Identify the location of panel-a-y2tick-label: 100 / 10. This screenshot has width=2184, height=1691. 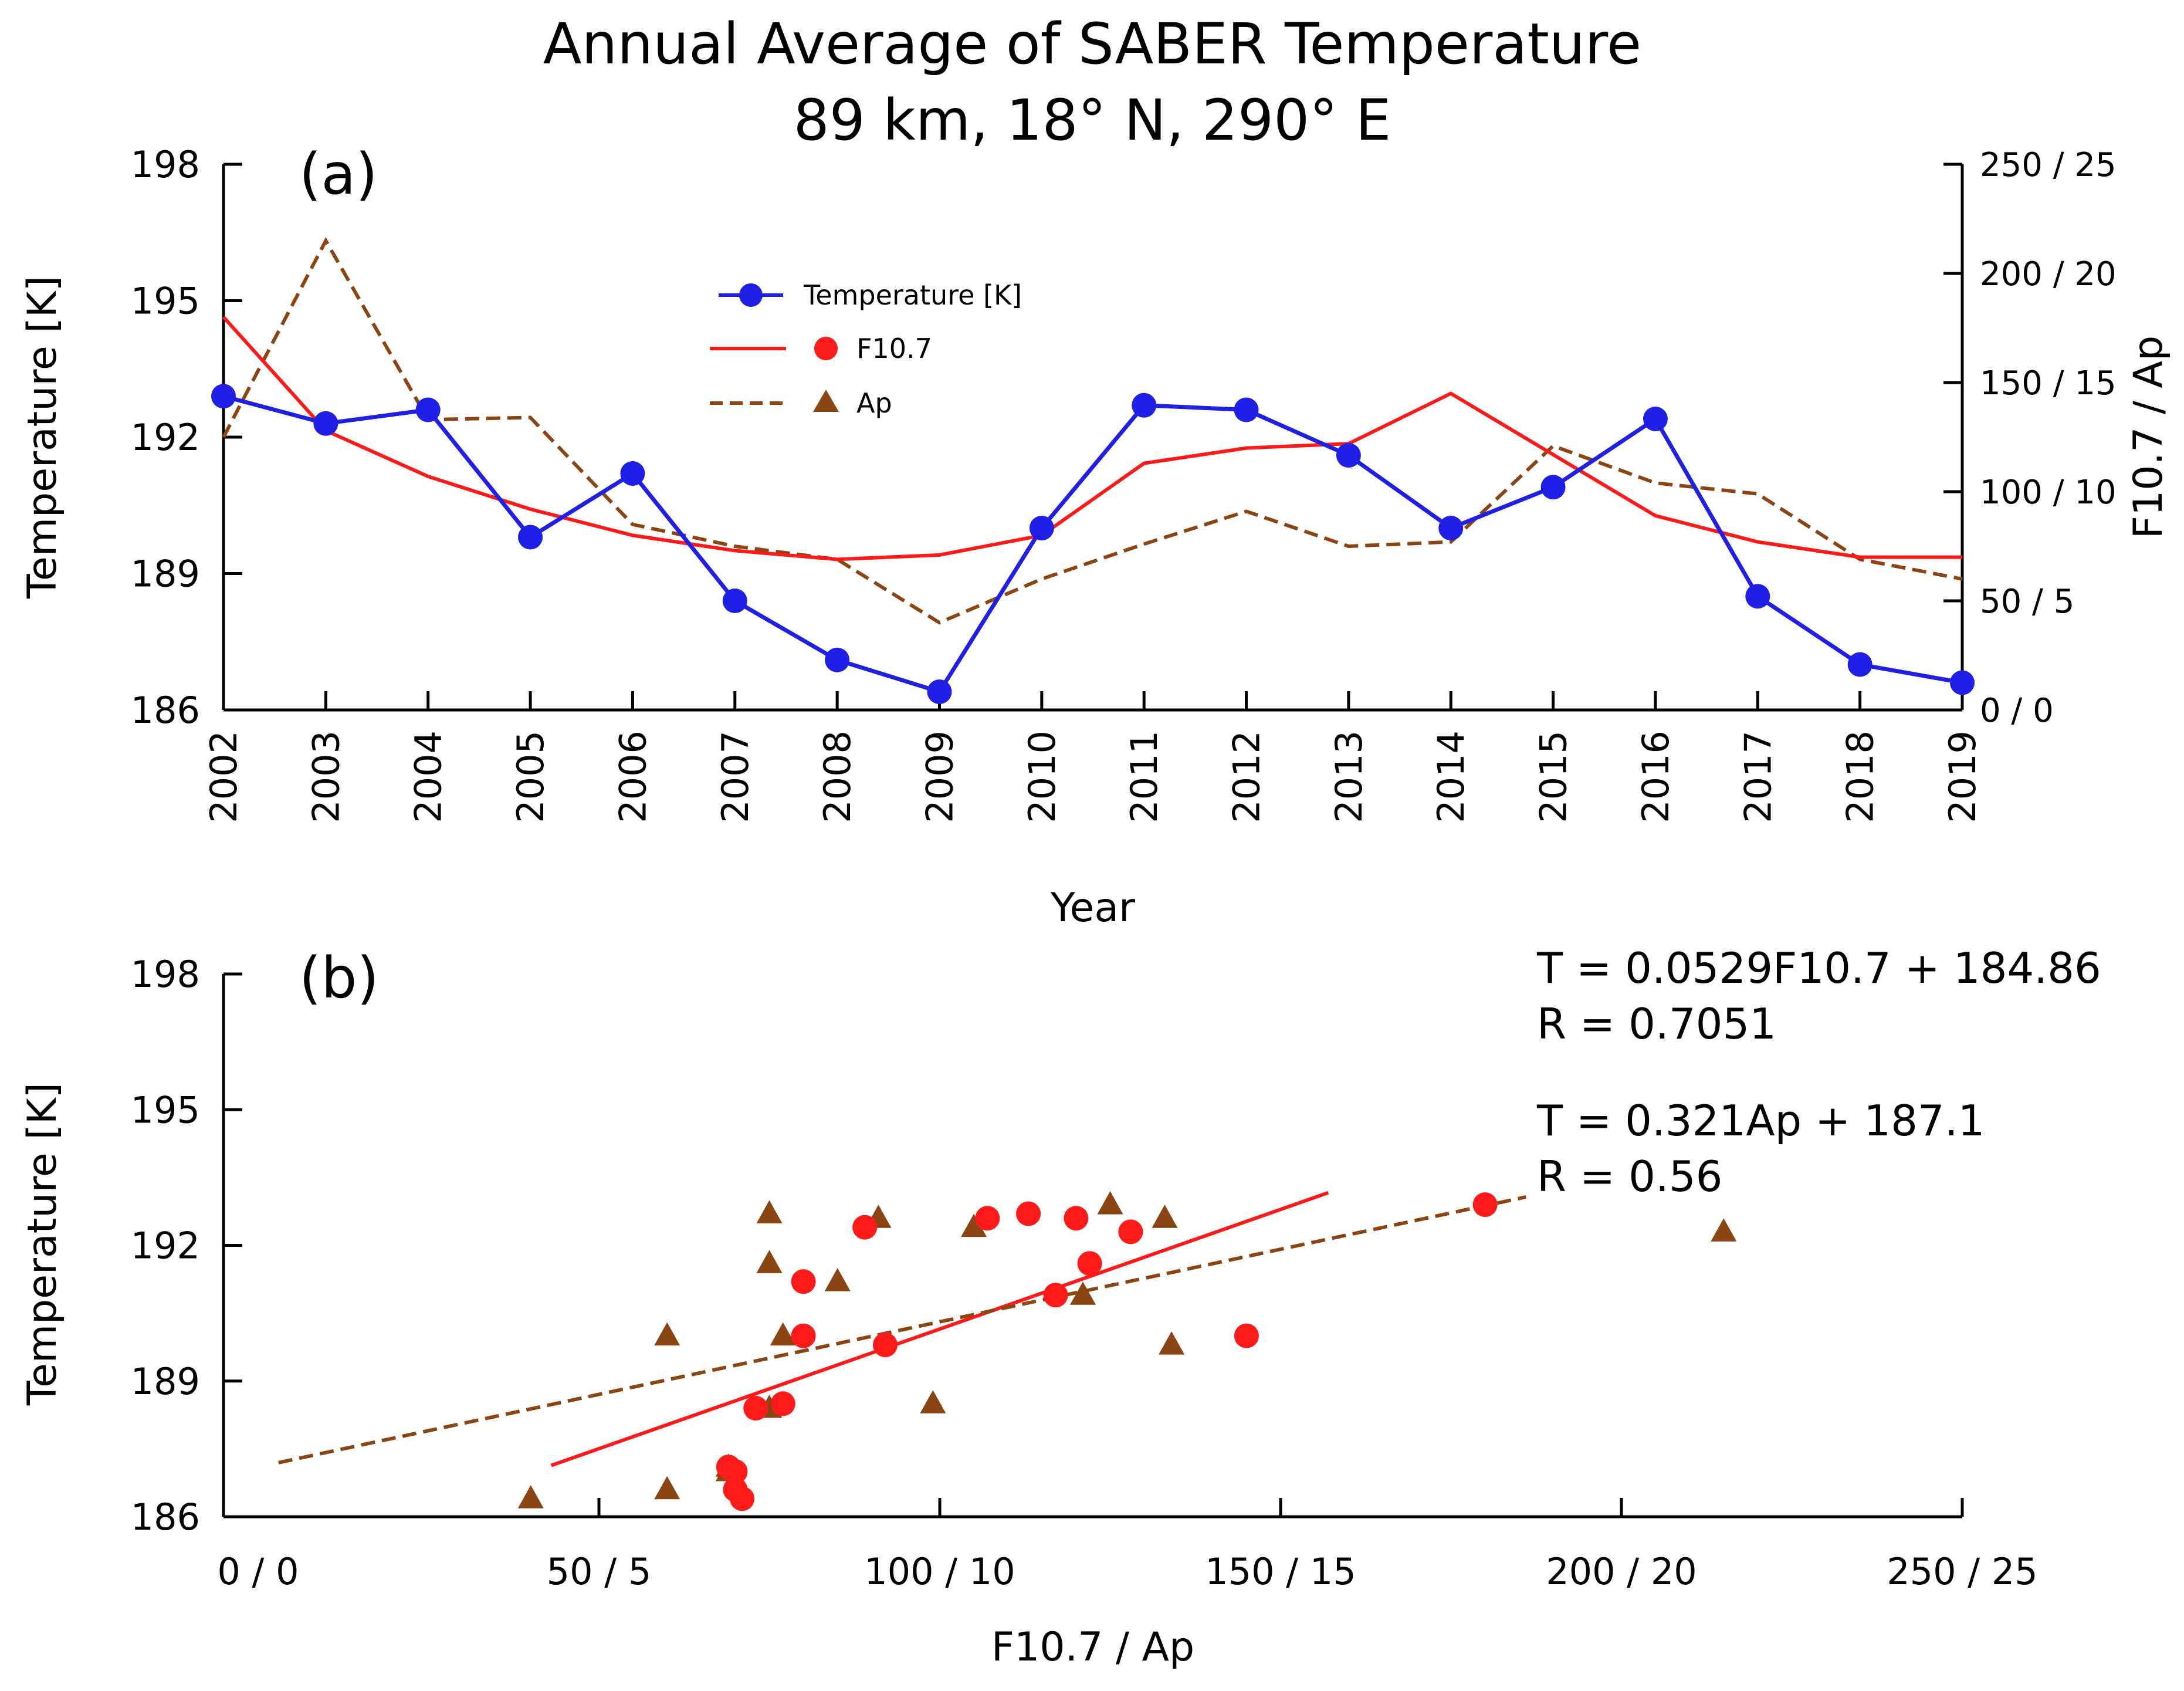
(2048, 493).